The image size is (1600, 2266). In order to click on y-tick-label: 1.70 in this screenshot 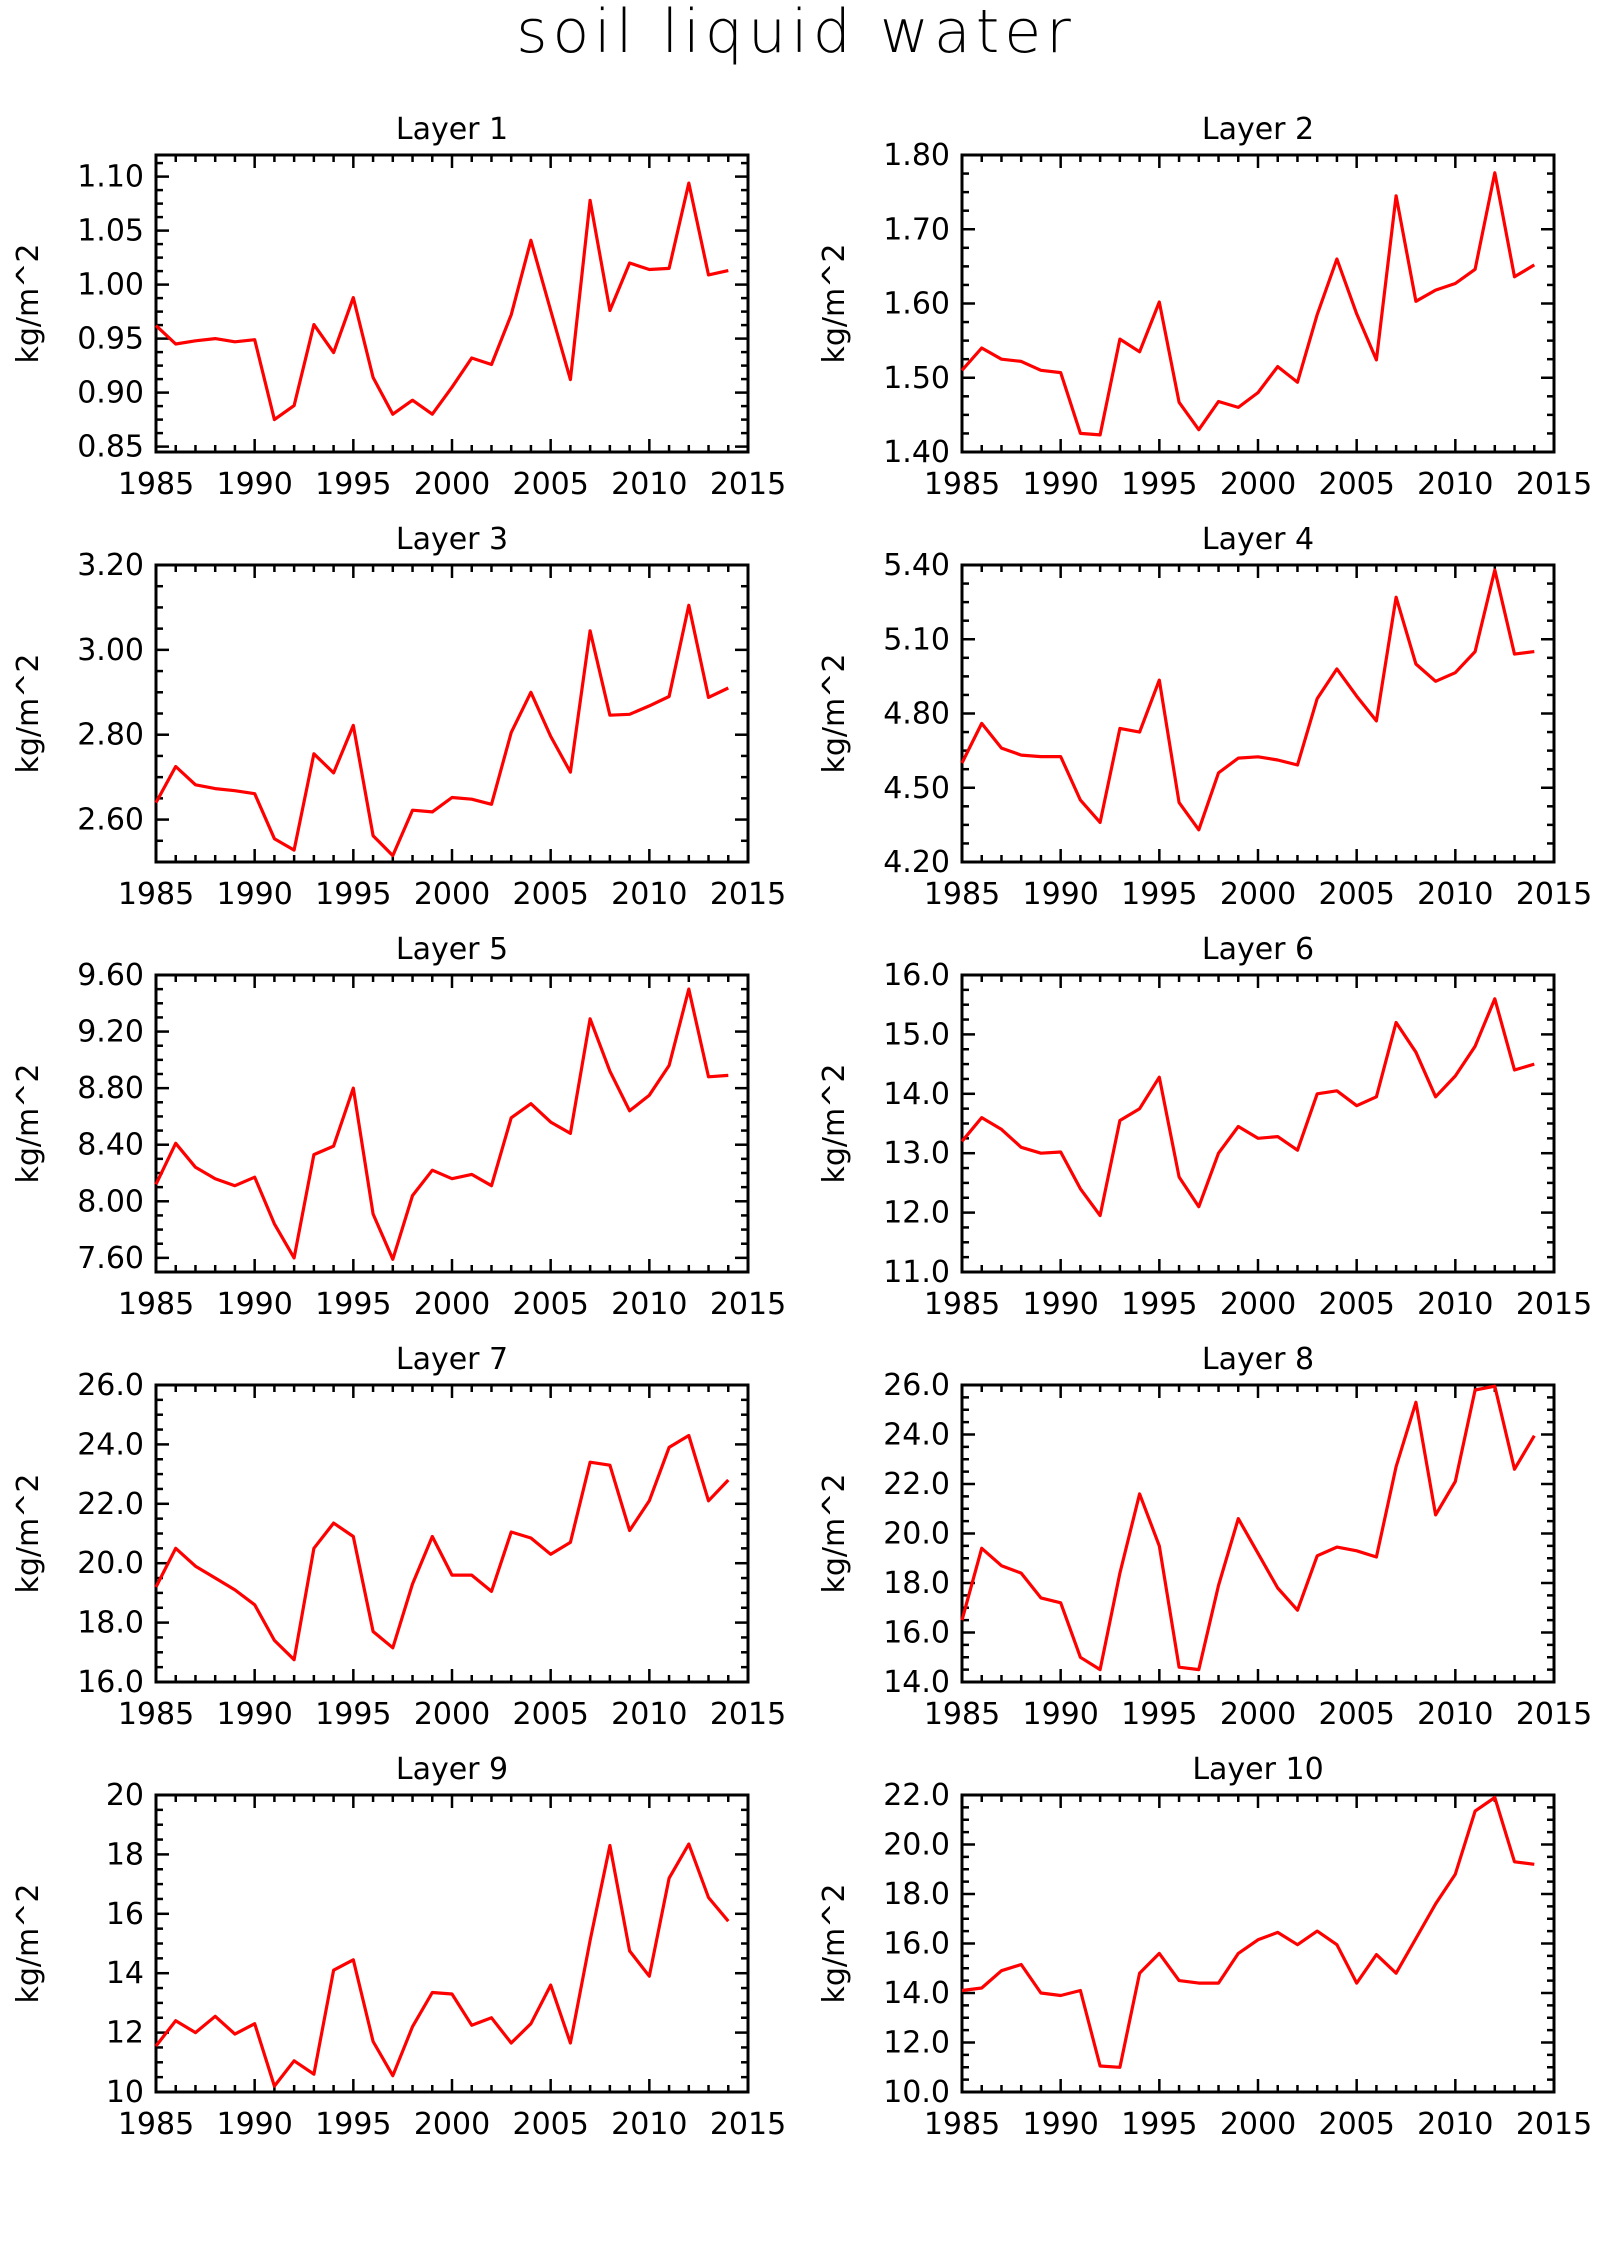, I will do `click(916, 229)`.